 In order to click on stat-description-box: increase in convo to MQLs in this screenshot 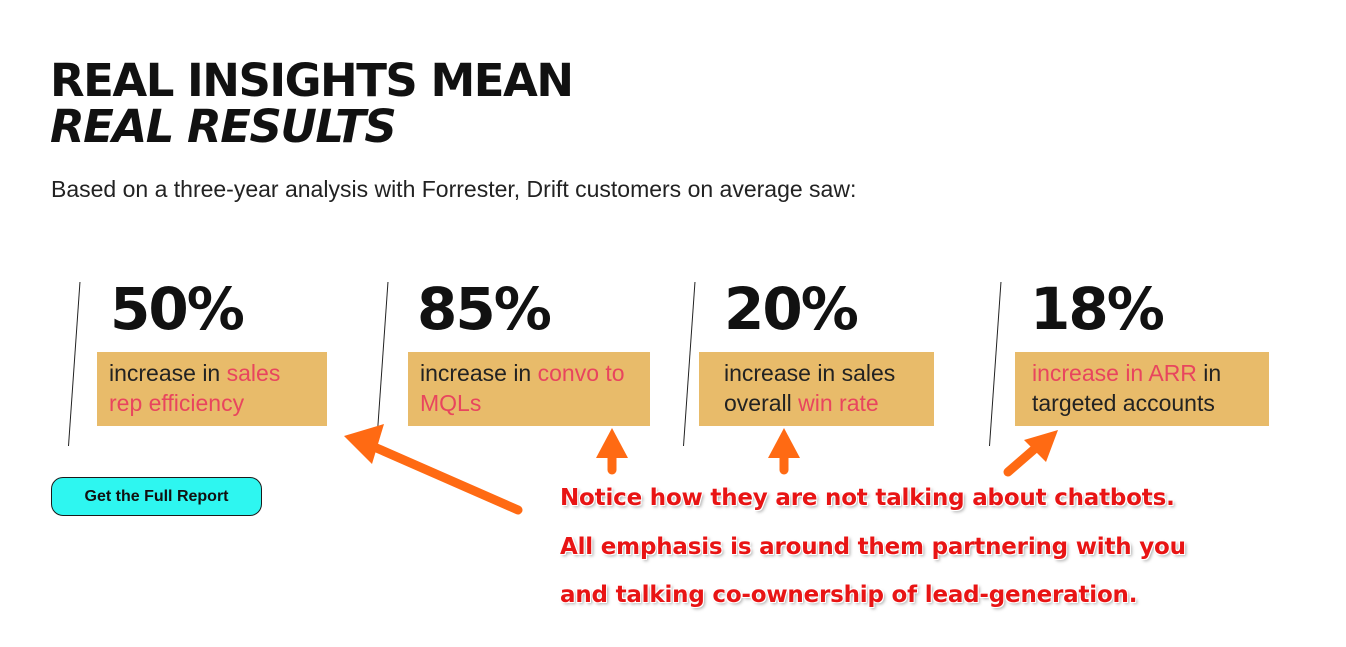, I will do `click(529, 389)`.